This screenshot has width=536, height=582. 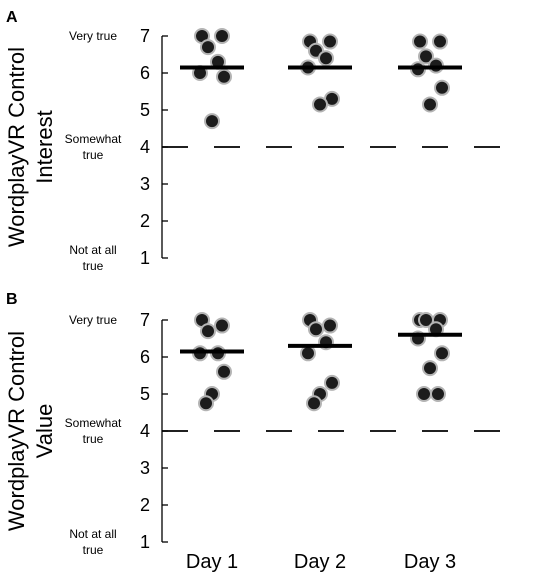 I want to click on x-tick-label: Day 3, so click(x=430, y=562).